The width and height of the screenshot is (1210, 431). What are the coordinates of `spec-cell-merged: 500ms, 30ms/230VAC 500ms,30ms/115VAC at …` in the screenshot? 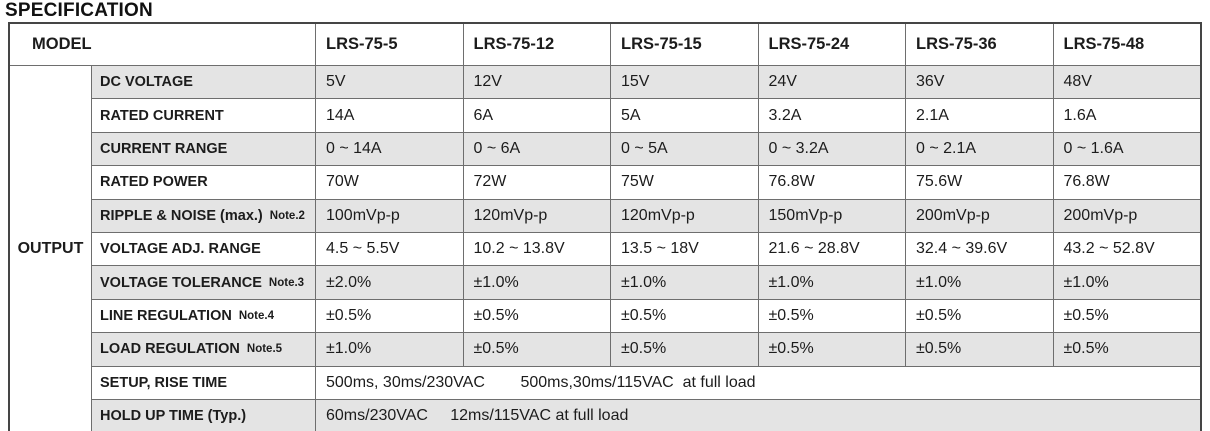 It's located at (758, 382).